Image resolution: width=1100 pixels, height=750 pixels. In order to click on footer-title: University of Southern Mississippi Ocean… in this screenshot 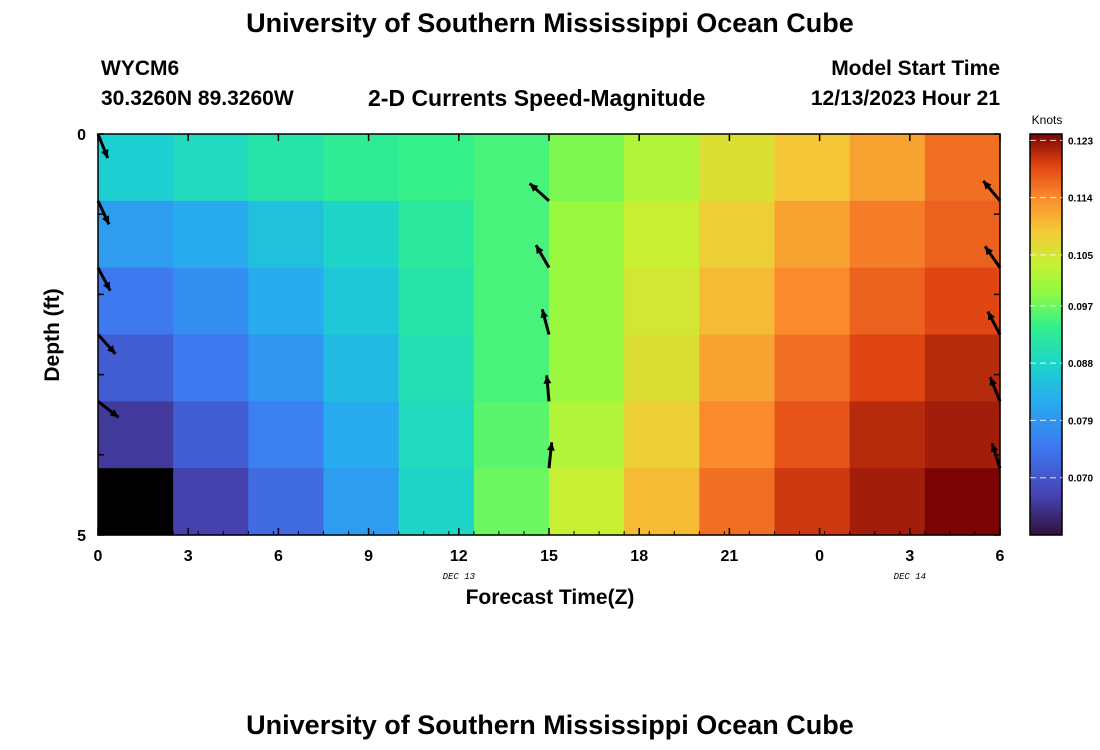, I will do `click(550, 725)`.